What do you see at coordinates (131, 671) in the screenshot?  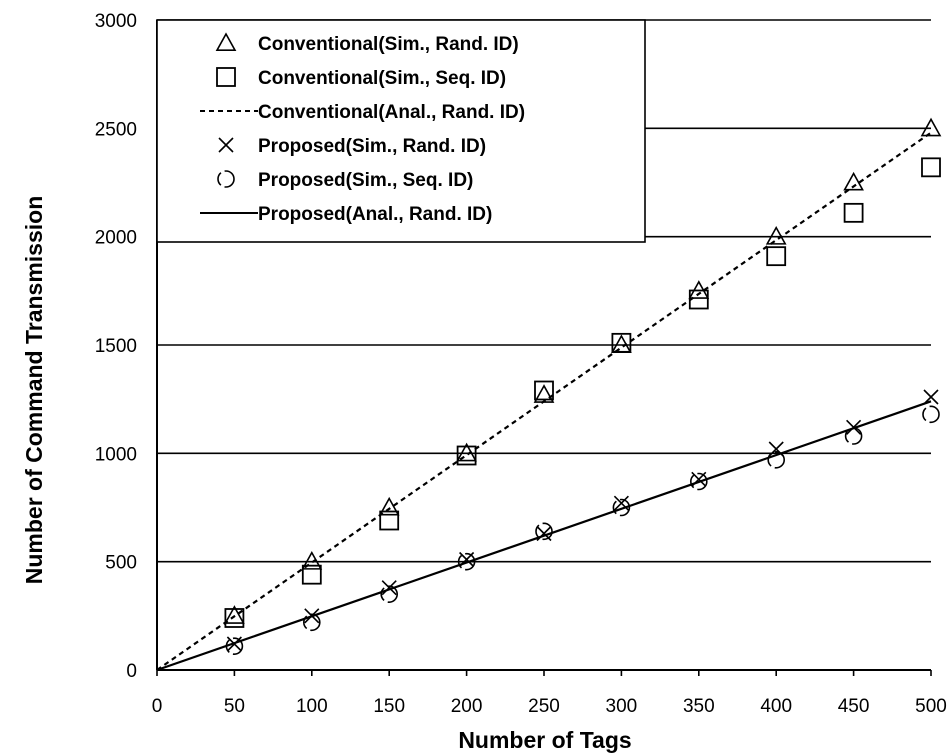 I see `y-tick-label-0: 0` at bounding box center [131, 671].